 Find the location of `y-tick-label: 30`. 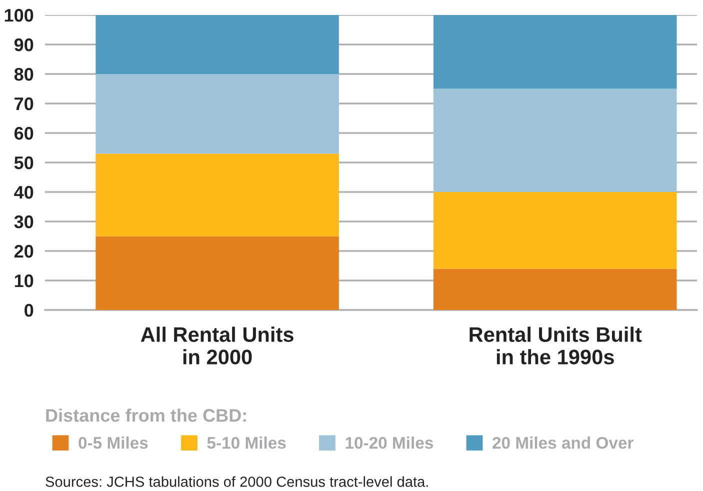

y-tick-label: 30 is located at coordinates (24, 221).